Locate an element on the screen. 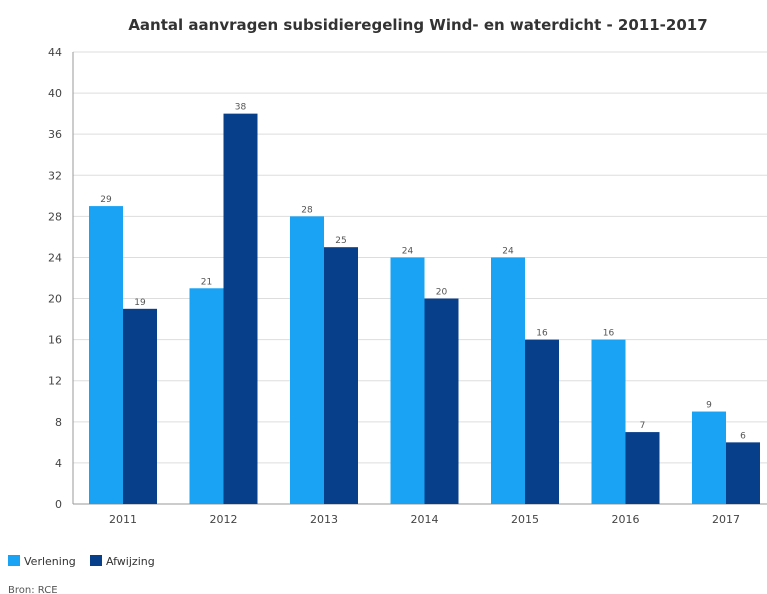 The image size is (767, 594). y-tick-label: 40 is located at coordinates (55, 93).